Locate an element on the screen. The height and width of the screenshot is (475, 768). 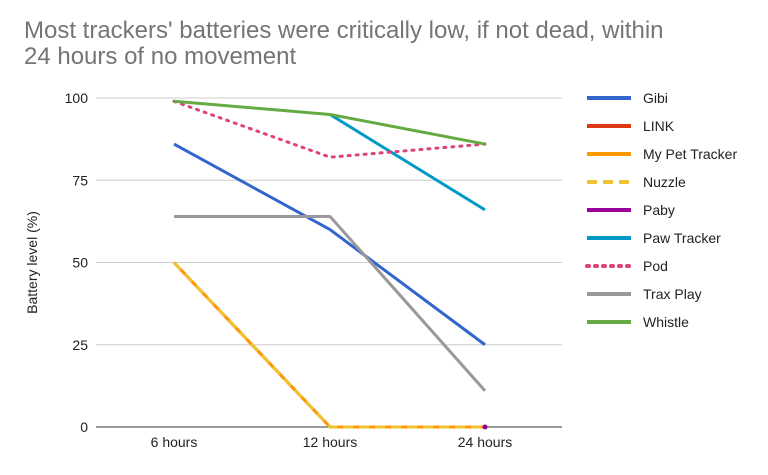
x-axis-ticks: 6 hours 12 hours 24 hours is located at coordinates (332, 442).